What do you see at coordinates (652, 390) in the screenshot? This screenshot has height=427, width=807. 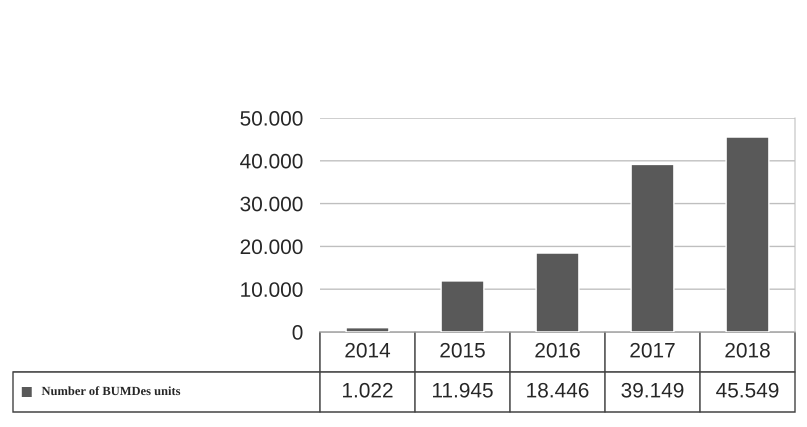 I see `data-label: 39.149` at bounding box center [652, 390].